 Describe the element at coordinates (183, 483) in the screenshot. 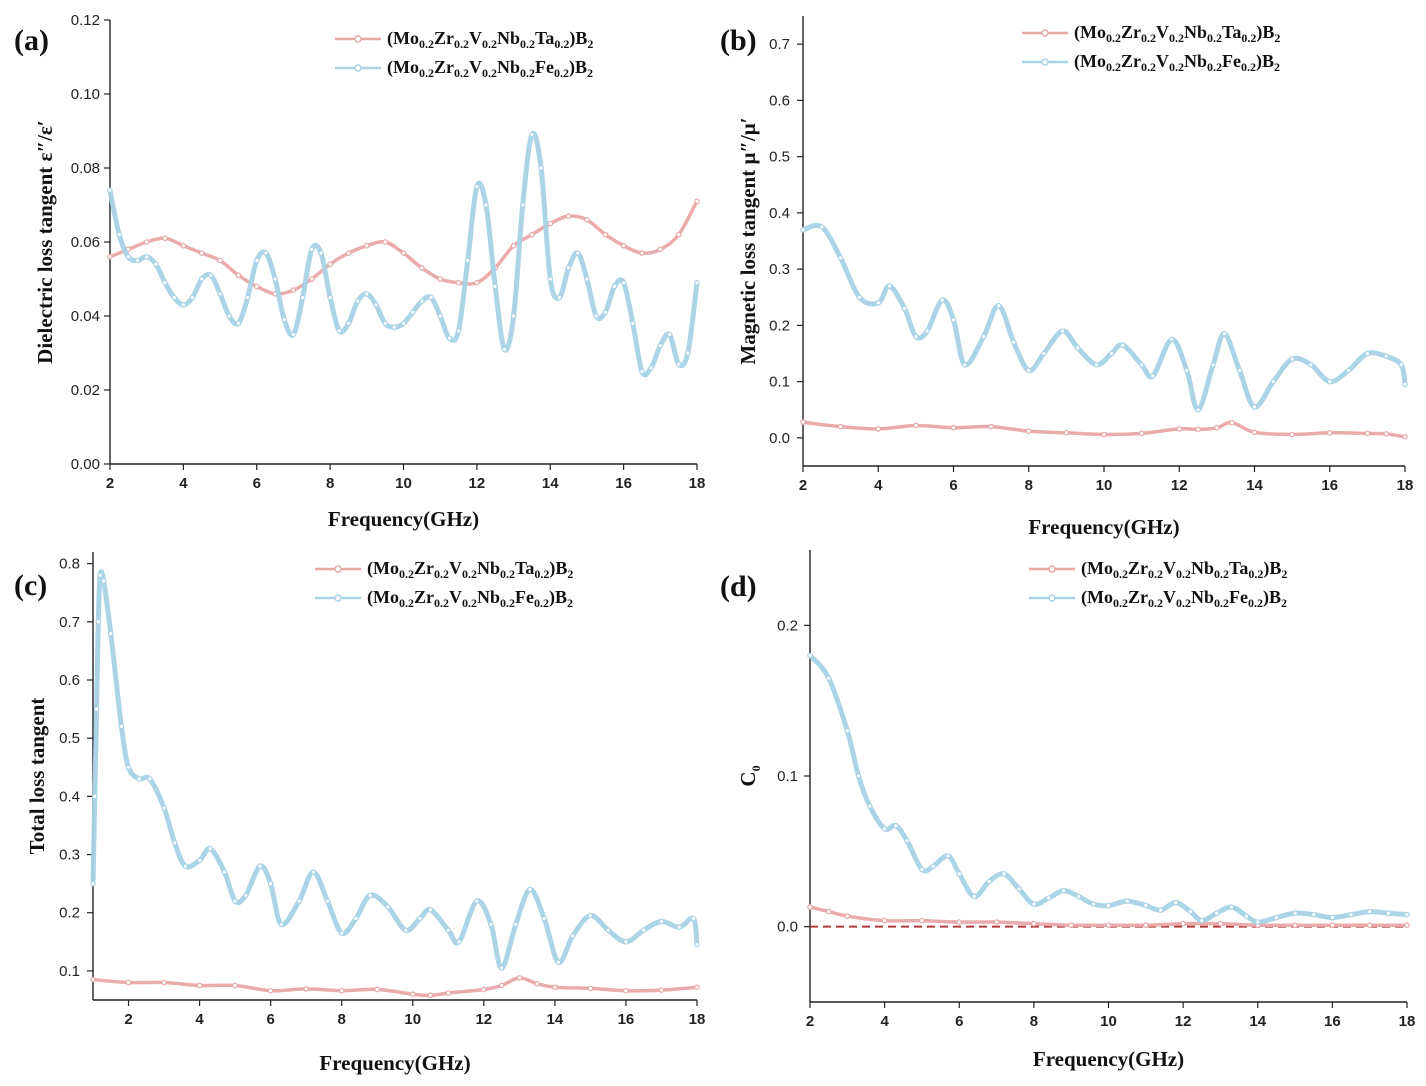

I see `x-tick-label: 4` at that location.